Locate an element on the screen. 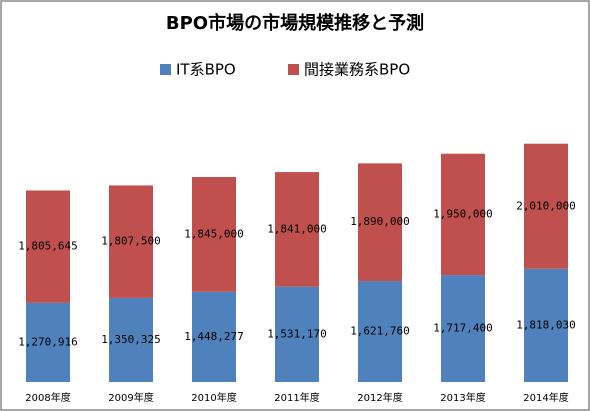 This screenshot has height=411, width=590. value-label: 1,845,000 is located at coordinates (214, 233).